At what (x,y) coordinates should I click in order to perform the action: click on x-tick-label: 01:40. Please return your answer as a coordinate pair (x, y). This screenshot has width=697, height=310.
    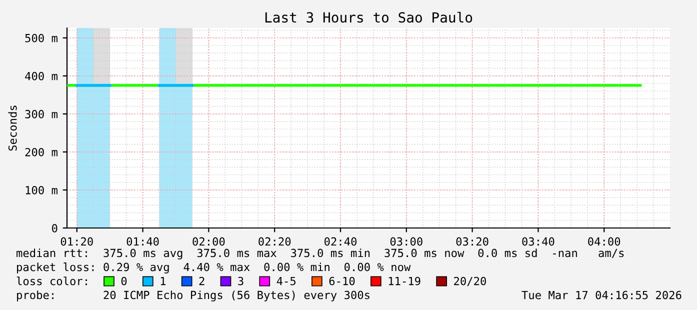
    Looking at the image, I should click on (142, 241).